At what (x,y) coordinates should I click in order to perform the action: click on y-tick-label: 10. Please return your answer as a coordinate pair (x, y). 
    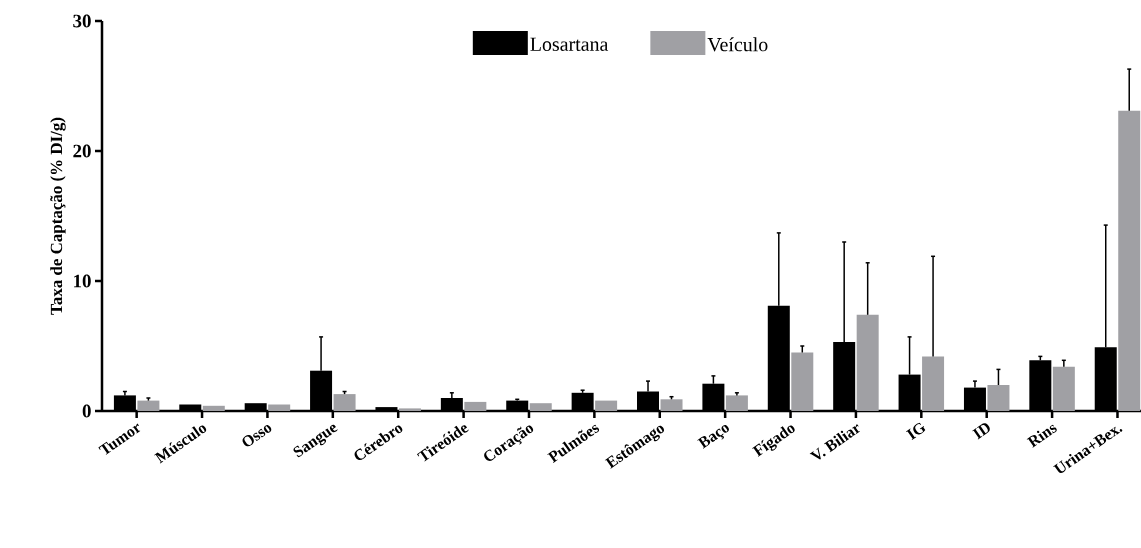
    Looking at the image, I should click on (82, 281).